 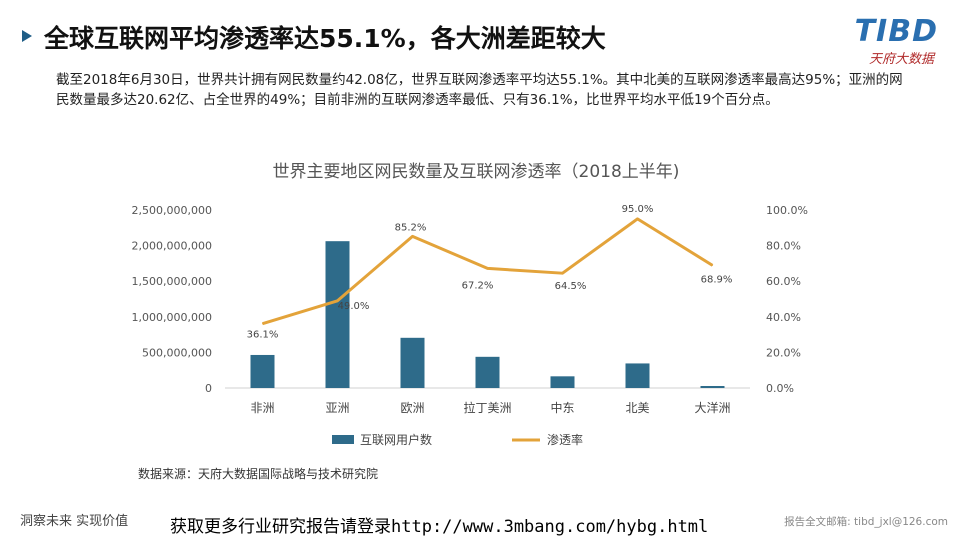 What do you see at coordinates (780, 388) in the screenshot?
I see `right-tick-label: 0.0%` at bounding box center [780, 388].